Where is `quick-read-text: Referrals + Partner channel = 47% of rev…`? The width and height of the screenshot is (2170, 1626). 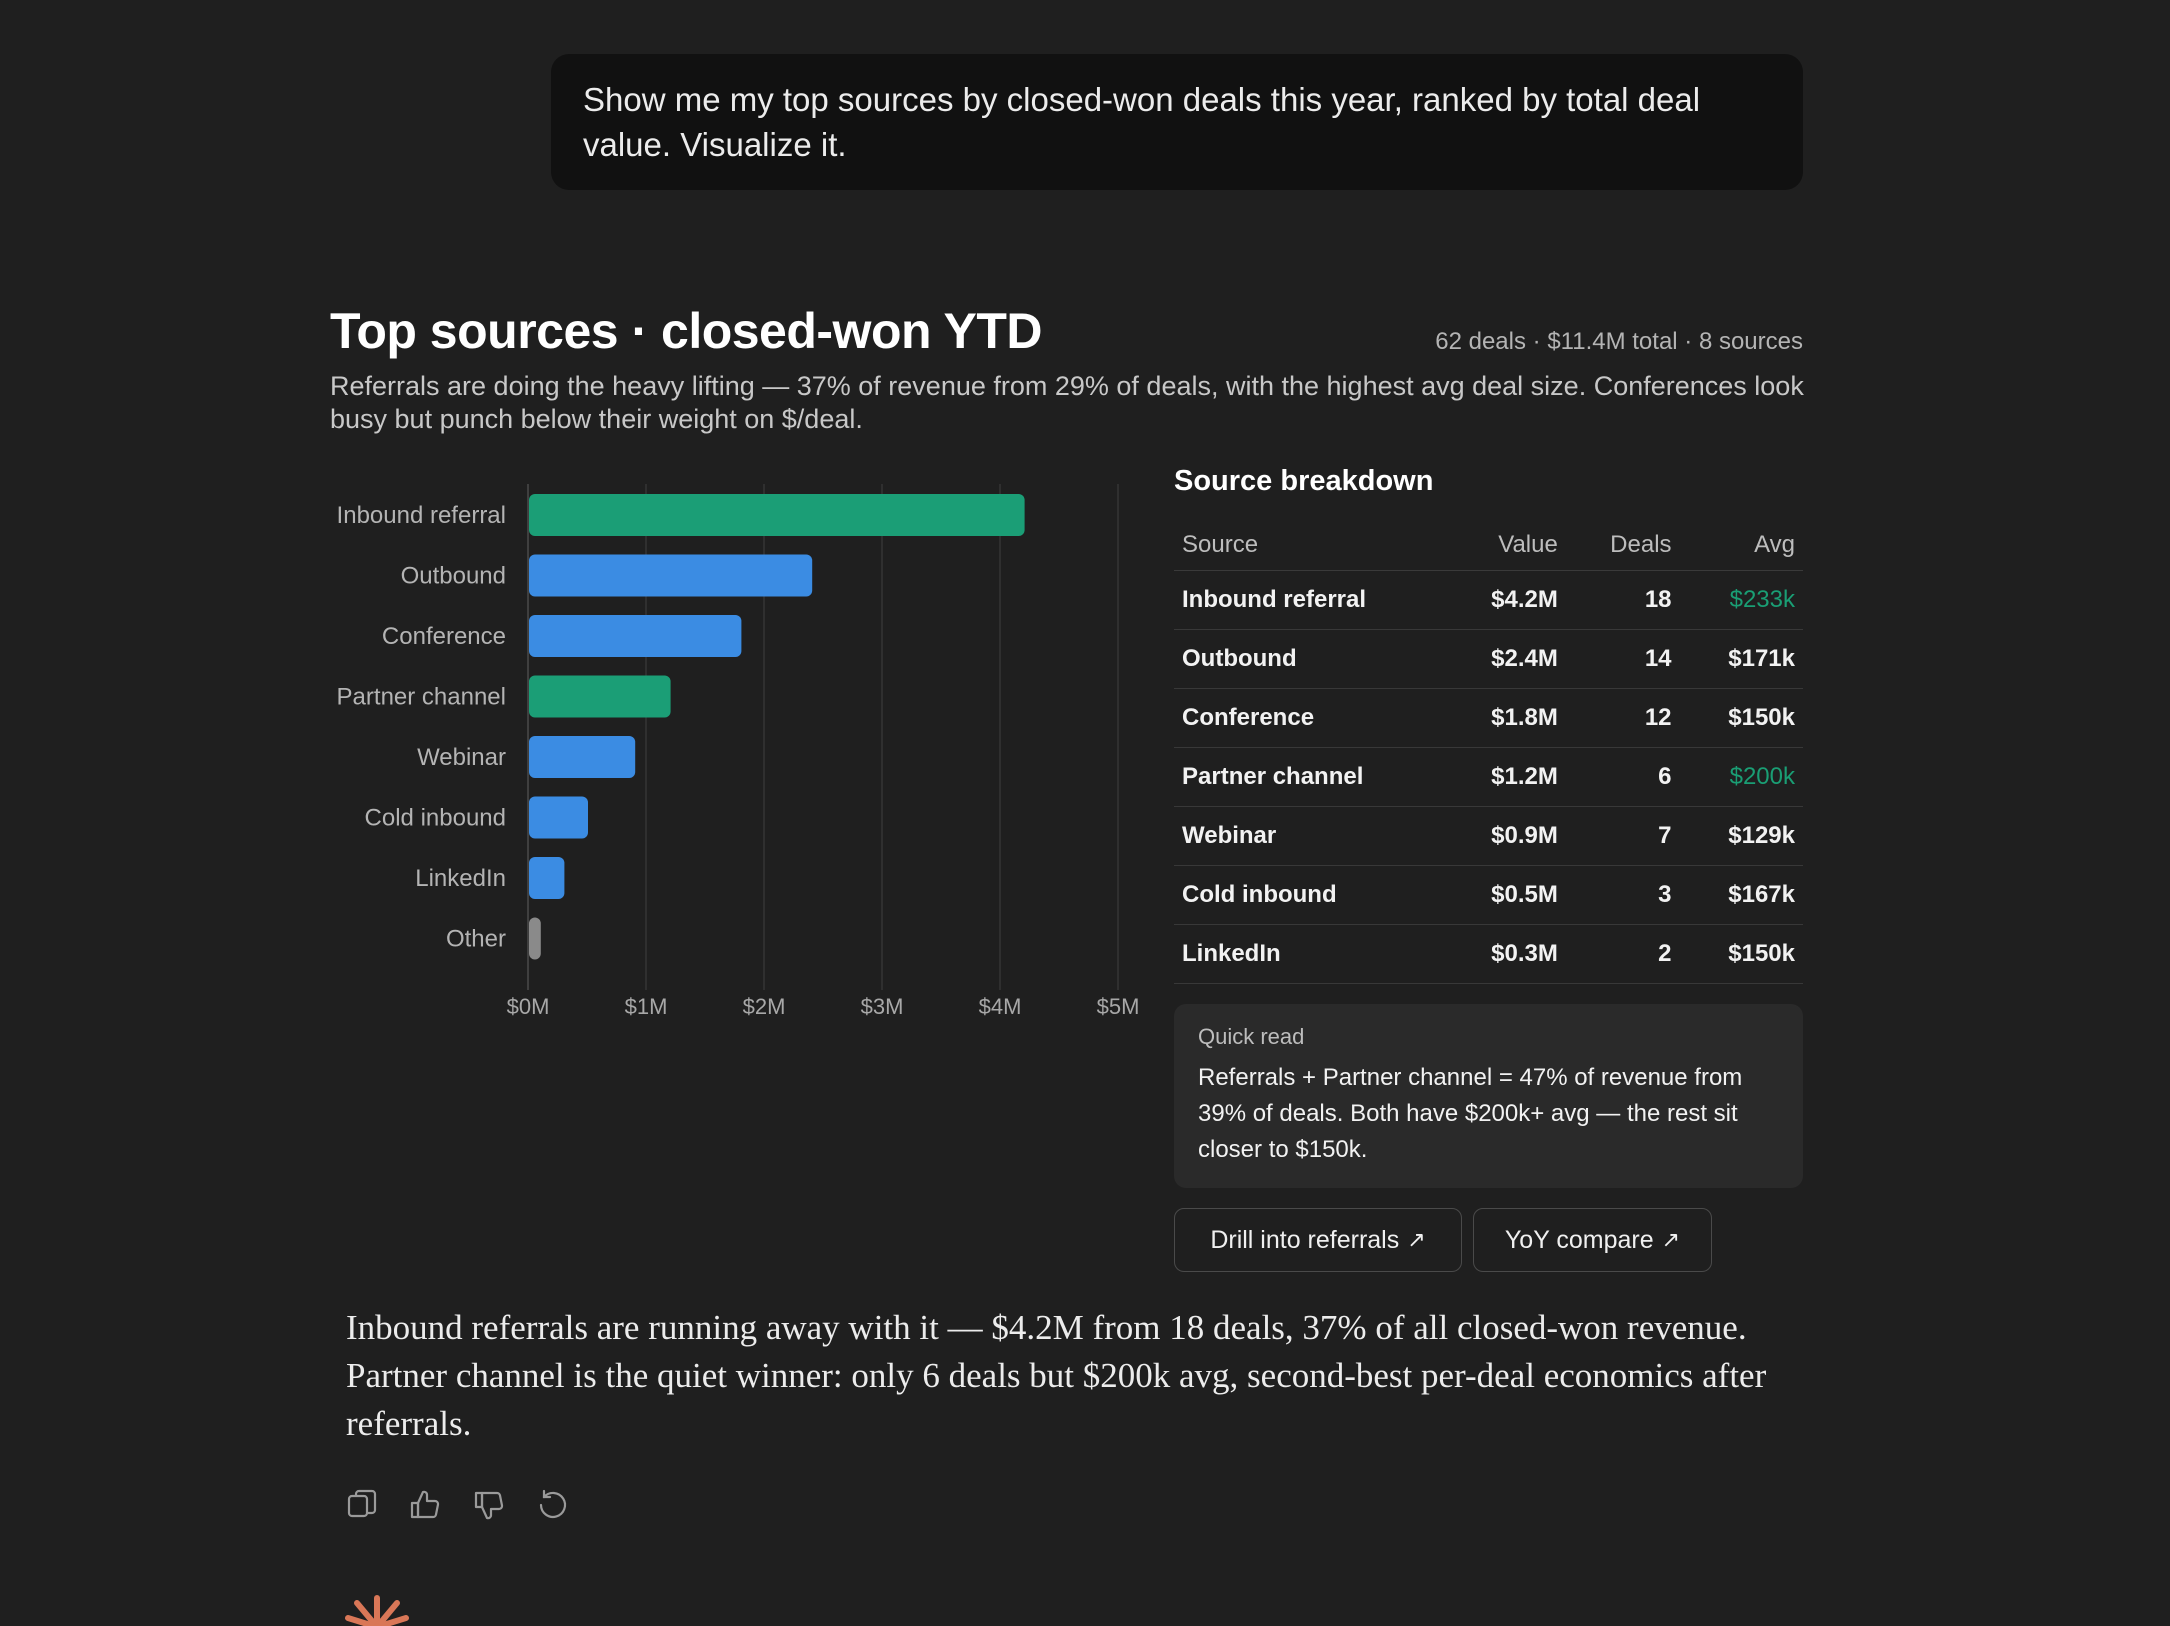
quick-read-text: Referrals + Partner channel = 47% of rev… is located at coordinates (1470, 1113).